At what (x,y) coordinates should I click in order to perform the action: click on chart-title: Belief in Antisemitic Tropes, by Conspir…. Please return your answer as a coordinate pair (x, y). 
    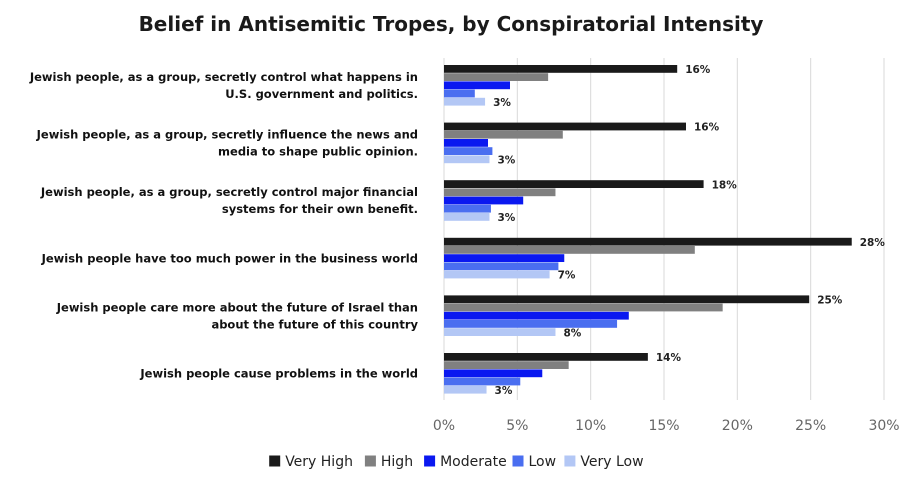
    Looking at the image, I should click on (451, 24).